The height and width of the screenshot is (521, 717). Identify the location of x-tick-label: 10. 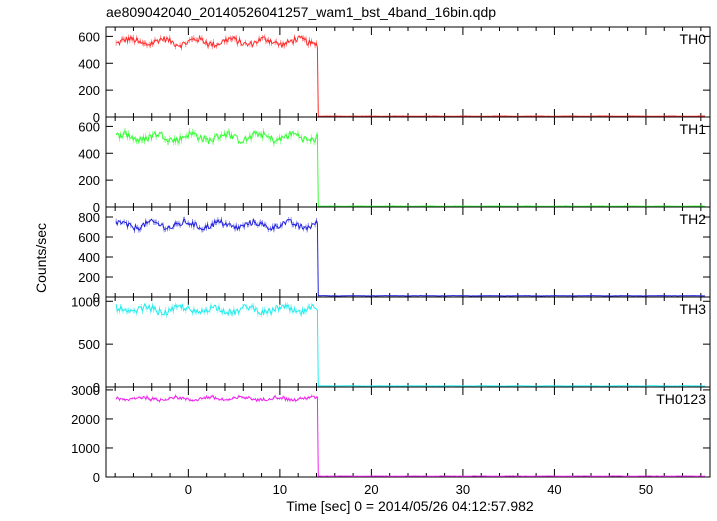
(280, 489).